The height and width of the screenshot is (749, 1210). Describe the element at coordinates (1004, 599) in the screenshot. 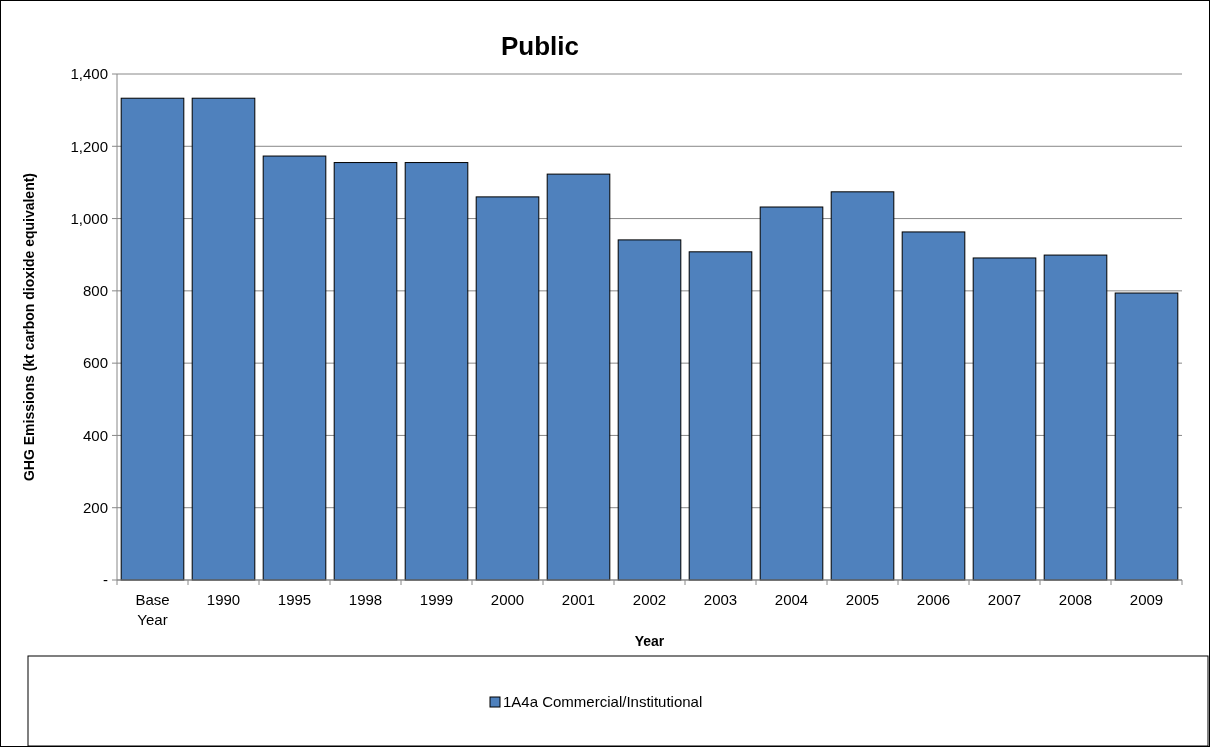

I see `x-tick-label: 2007` at that location.